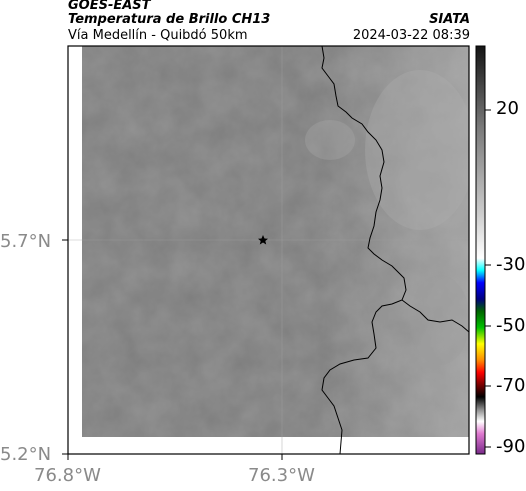 This screenshot has width=526, height=491. What do you see at coordinates (26, 241) in the screenshot?
I see `lat-label: 5.7°N` at bounding box center [26, 241].